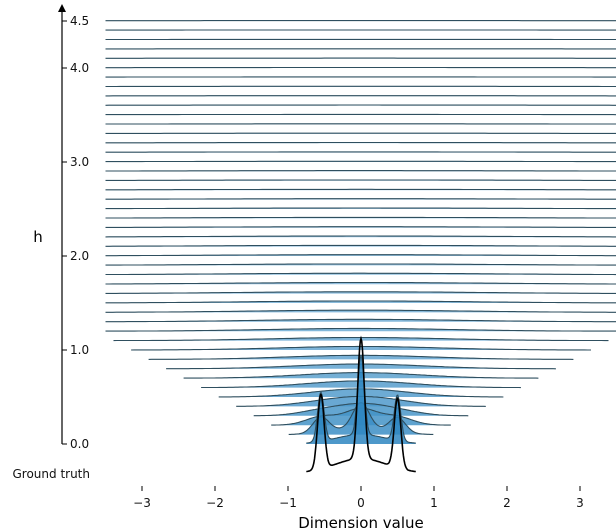  I want to click on ground-truth-line, so click(361, 404).